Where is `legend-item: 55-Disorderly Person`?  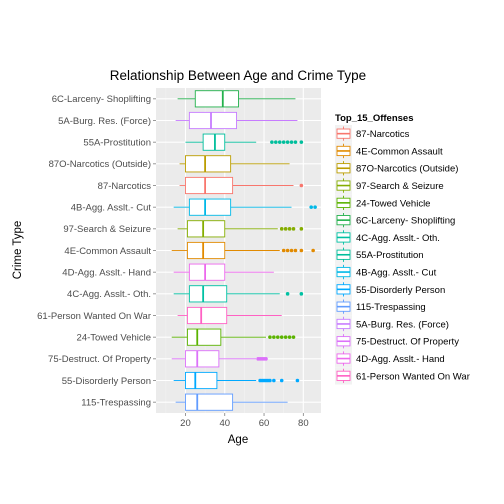
legend-item: 55-Disorderly Person is located at coordinates (390, 289).